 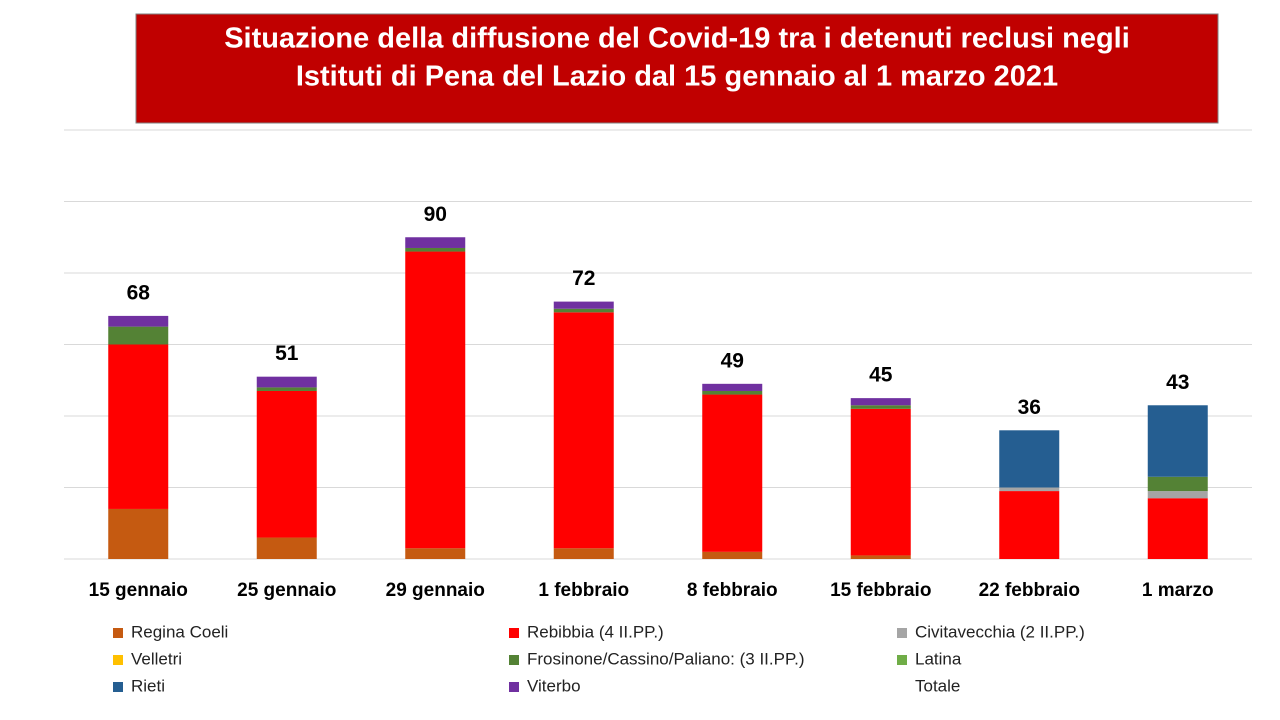 I want to click on x-tick-label: 25 gennaio, so click(x=286, y=590).